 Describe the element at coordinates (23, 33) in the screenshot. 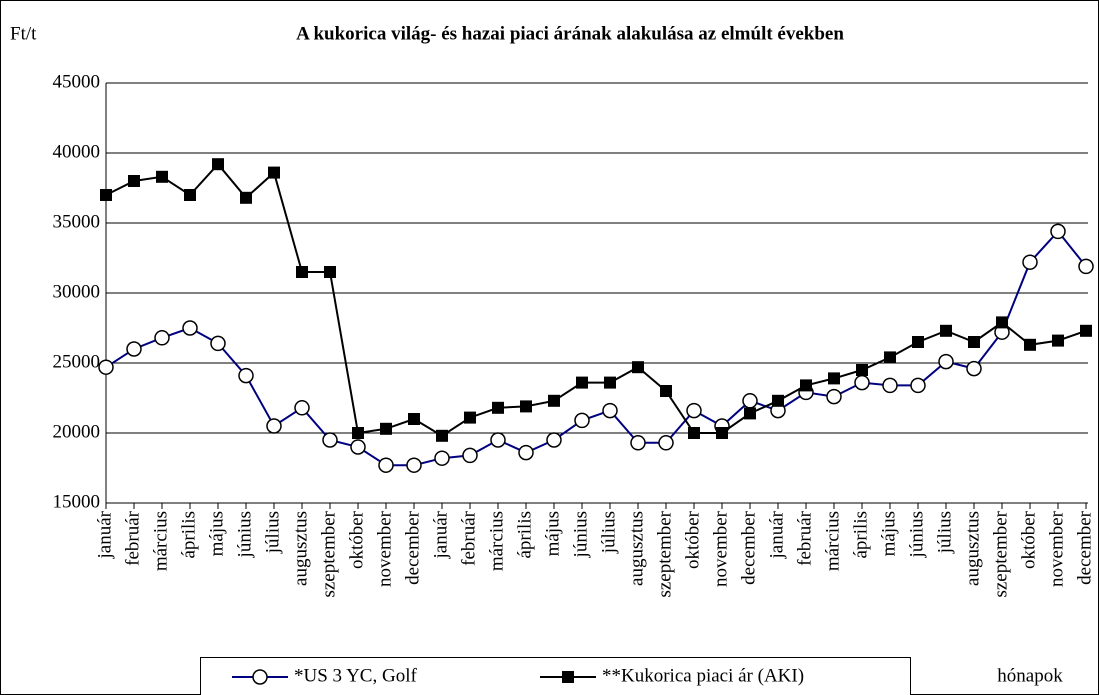

I see `y-axis-label: Ft/t` at that location.